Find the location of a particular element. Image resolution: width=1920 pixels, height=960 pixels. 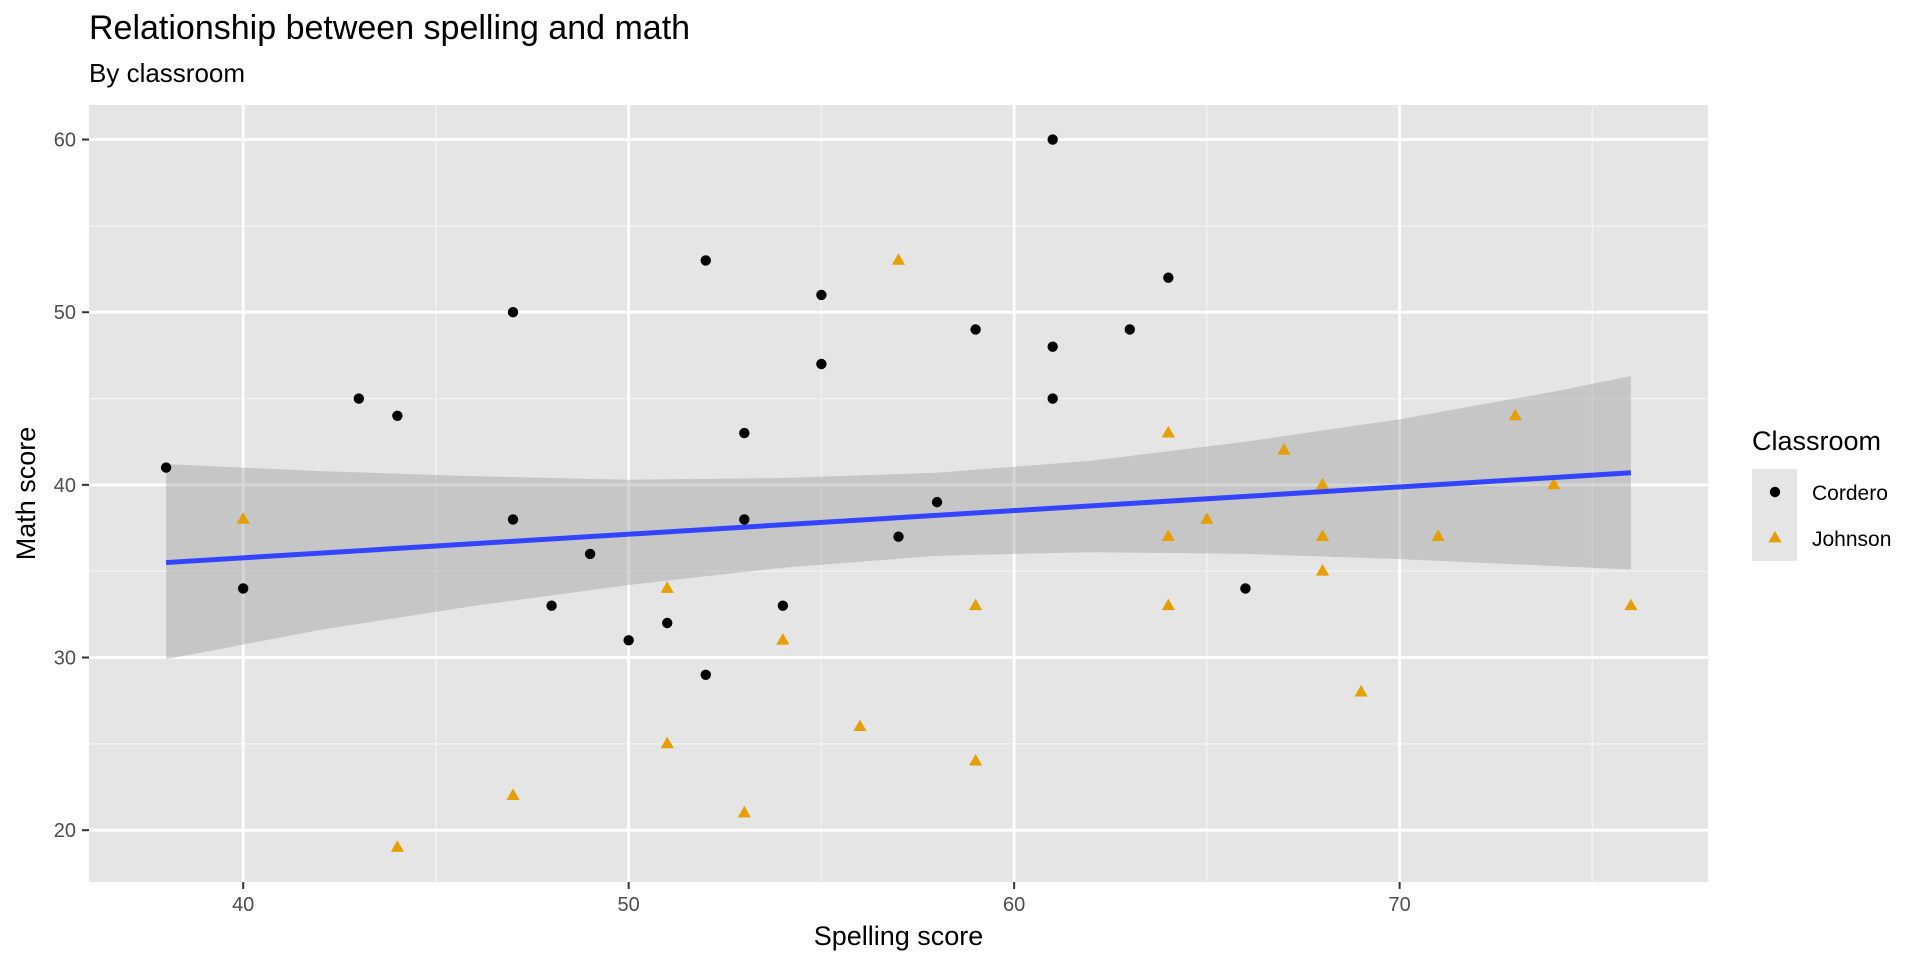

x-tick-label: 70 is located at coordinates (1399, 905).